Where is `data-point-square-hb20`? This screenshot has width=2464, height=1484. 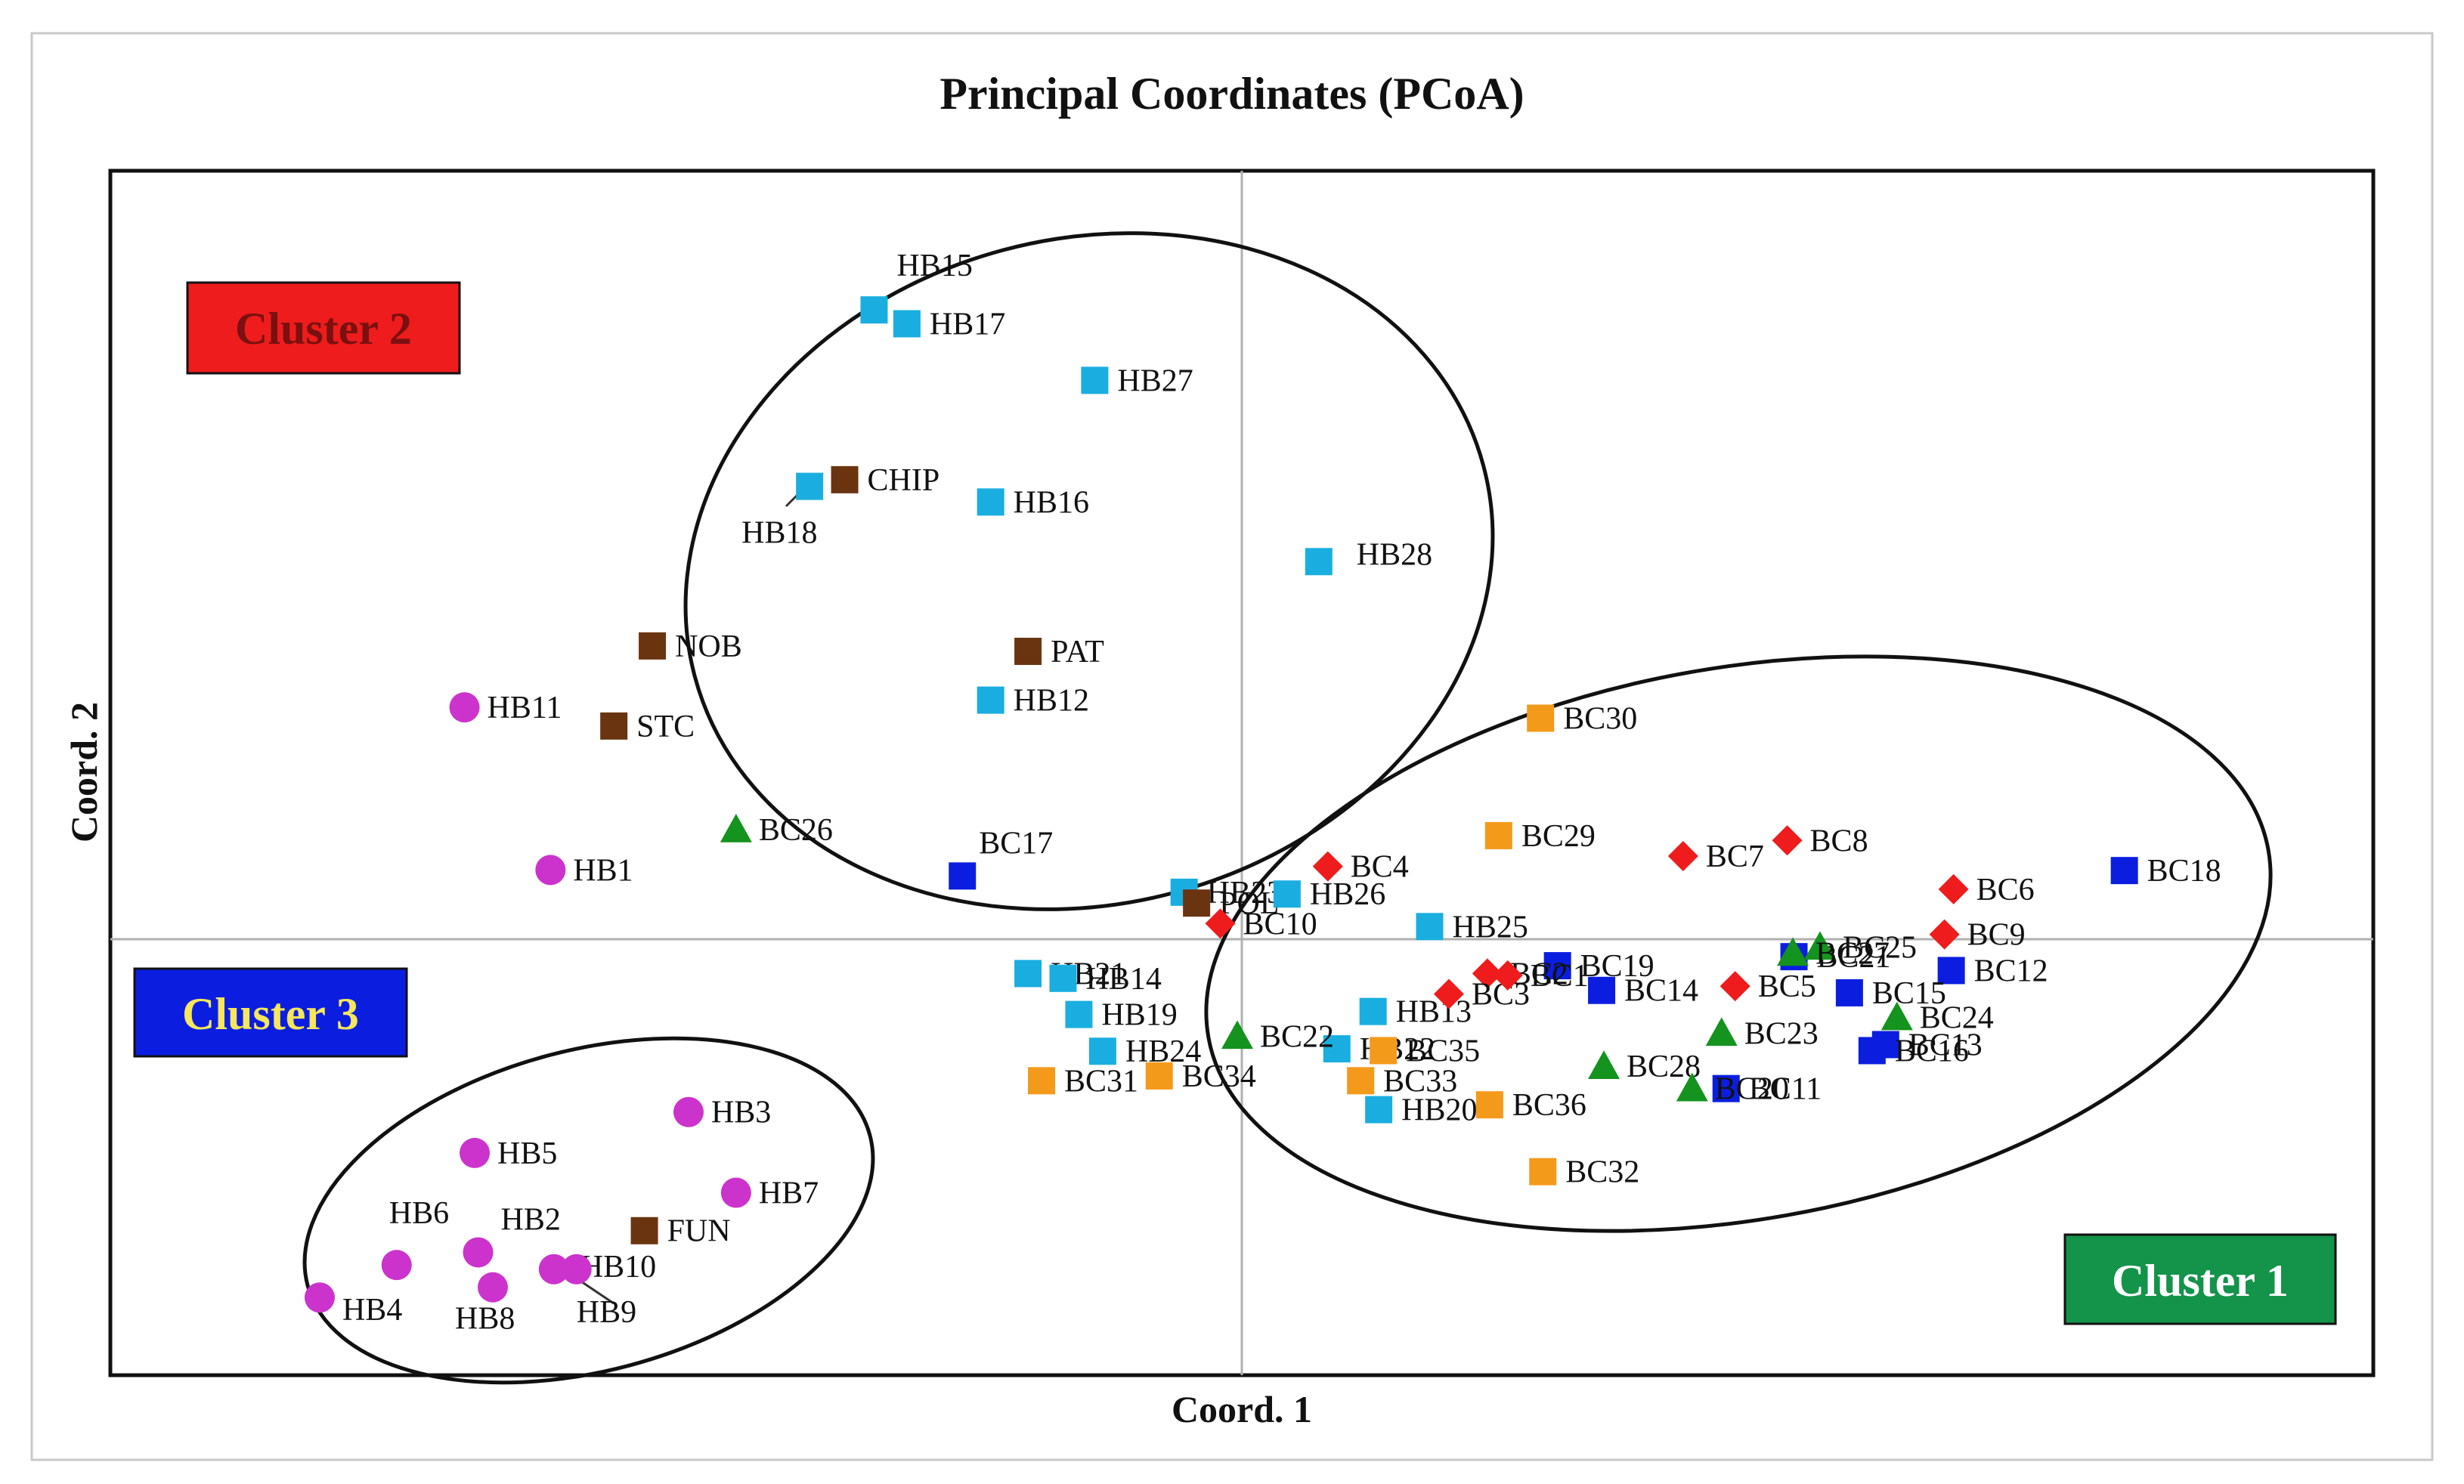 data-point-square-hb20 is located at coordinates (1379, 1110).